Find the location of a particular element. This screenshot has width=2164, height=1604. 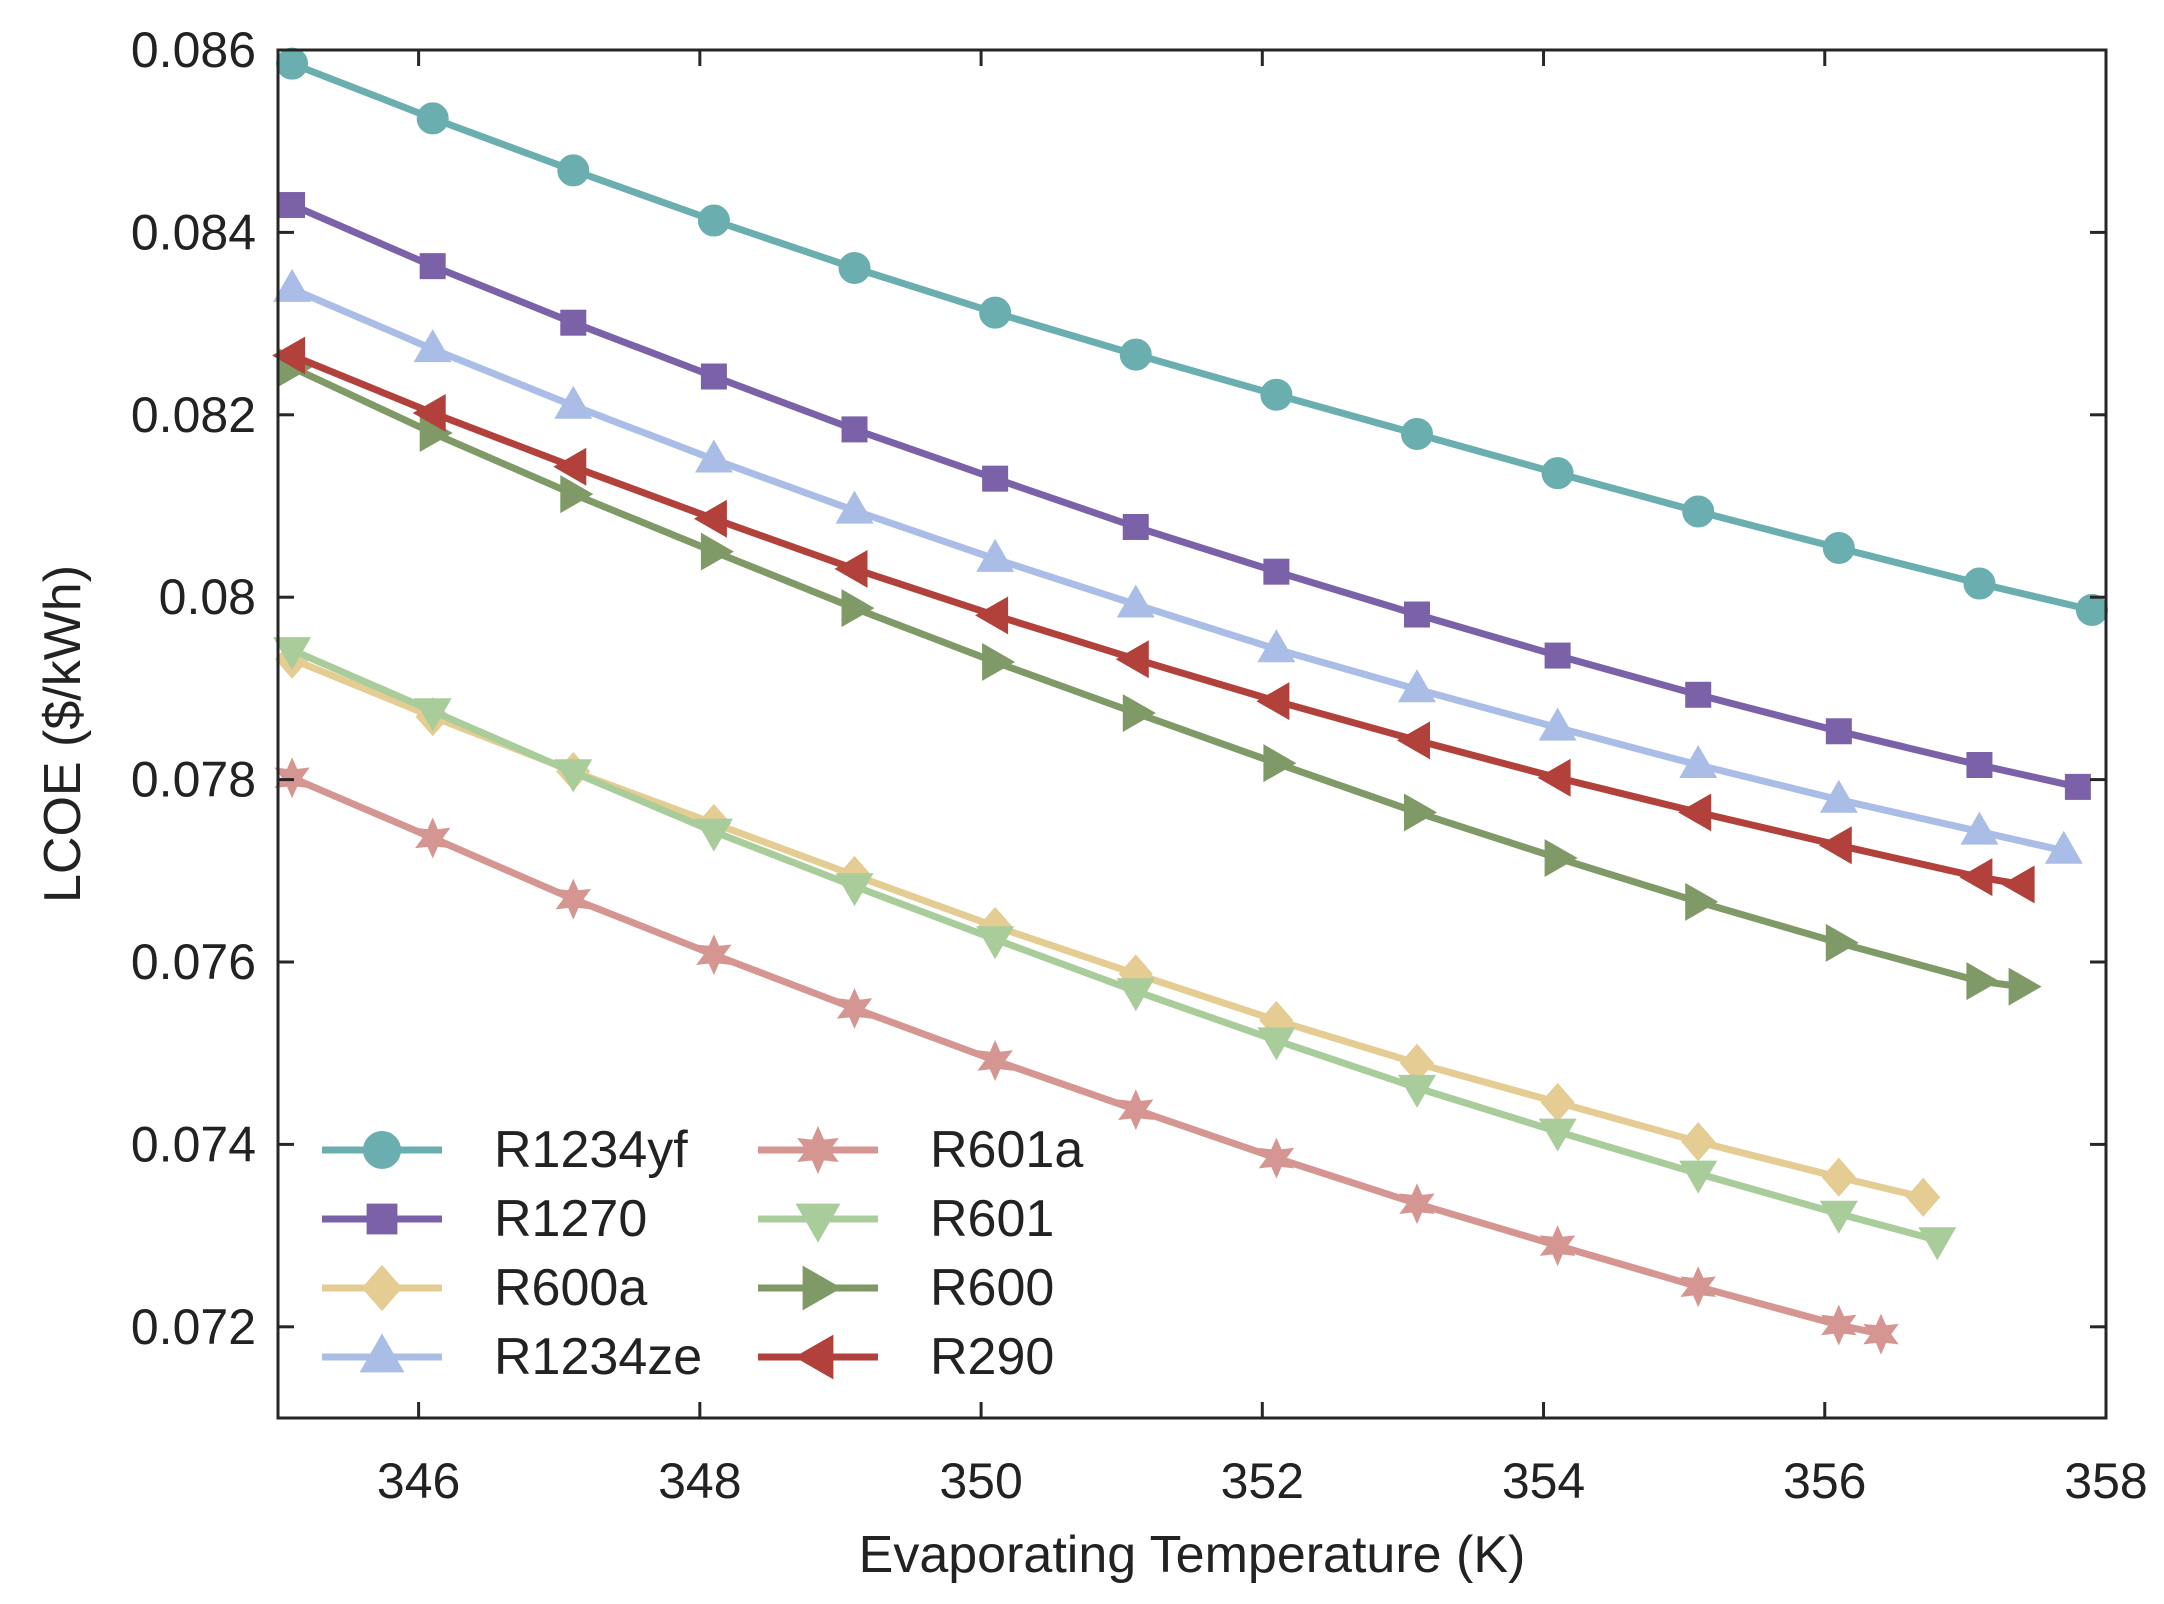

legend-item-r1270: R1270 is located at coordinates (484, 1219).